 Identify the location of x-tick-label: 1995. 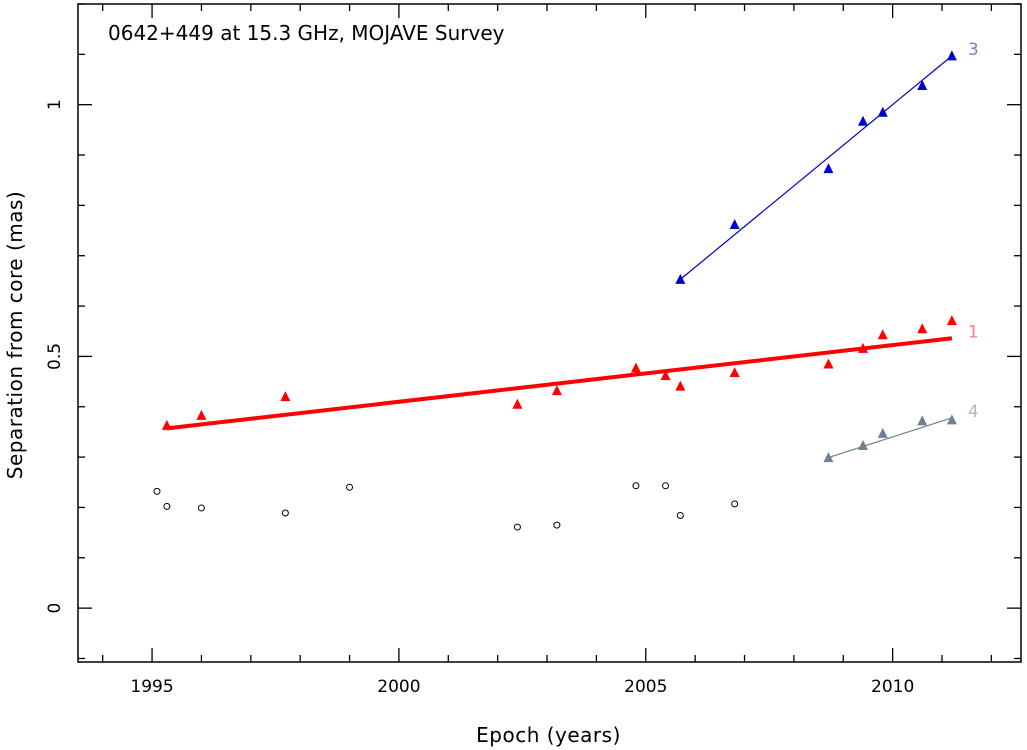
(151, 687).